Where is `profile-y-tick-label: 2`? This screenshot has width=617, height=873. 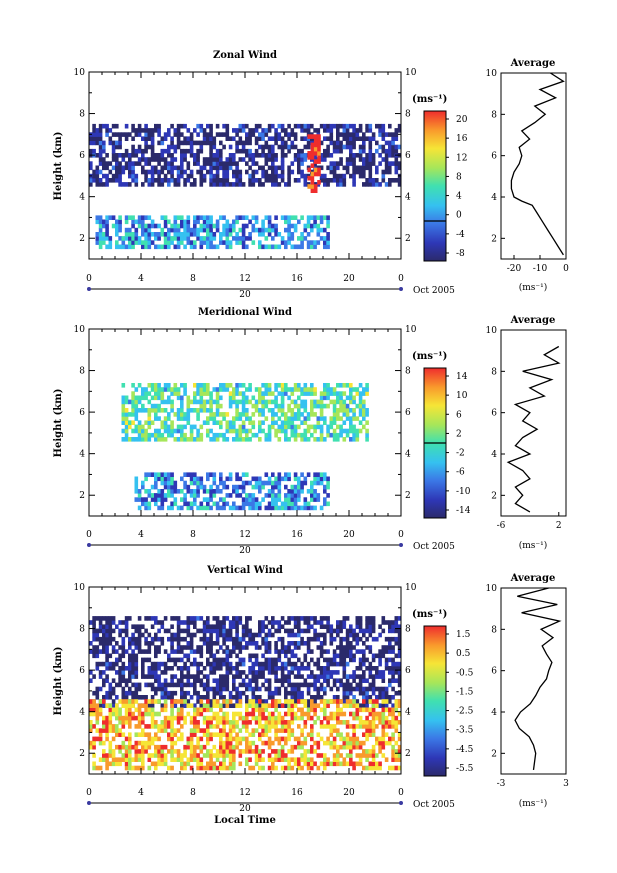 profile-y-tick-label: 2 is located at coordinates (494, 496).